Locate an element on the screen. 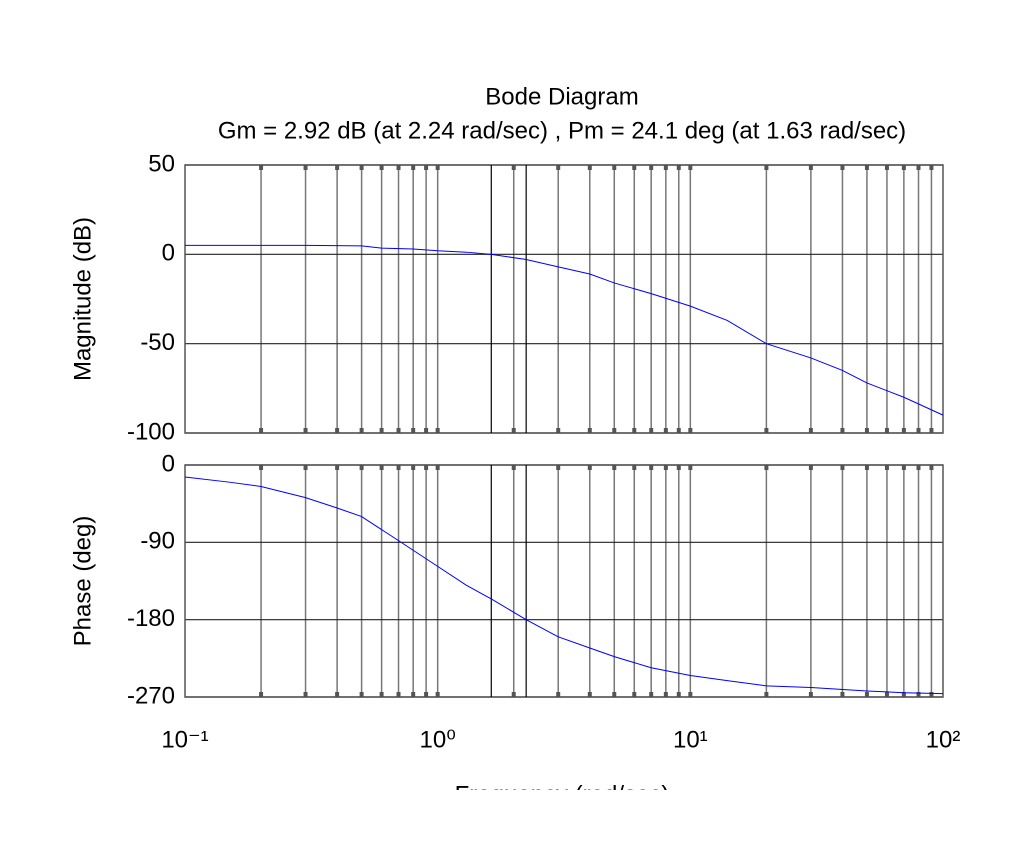 This screenshot has height=856, width=1024. y-axis-label: Magnitude (dB) is located at coordinates (82, 299).